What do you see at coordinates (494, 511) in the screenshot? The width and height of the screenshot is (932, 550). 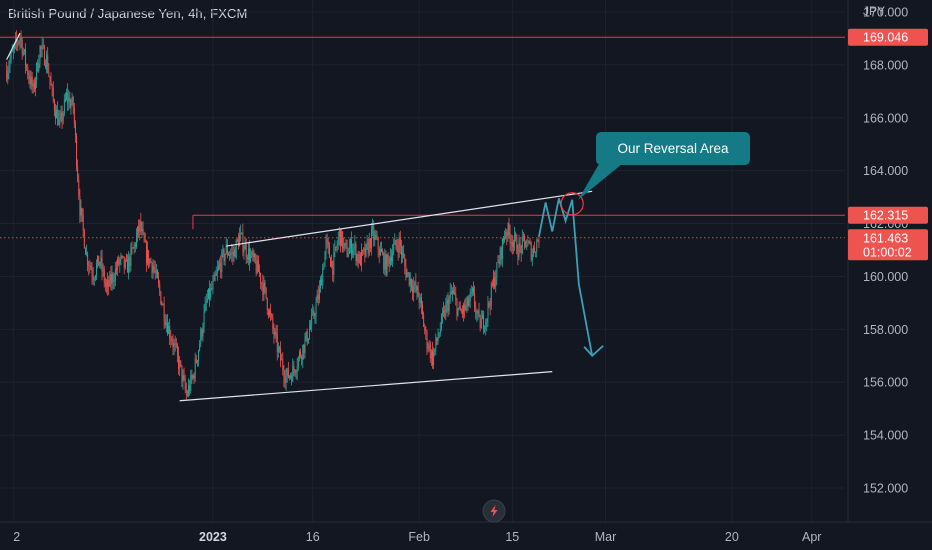 I see `lightning-icon` at bounding box center [494, 511].